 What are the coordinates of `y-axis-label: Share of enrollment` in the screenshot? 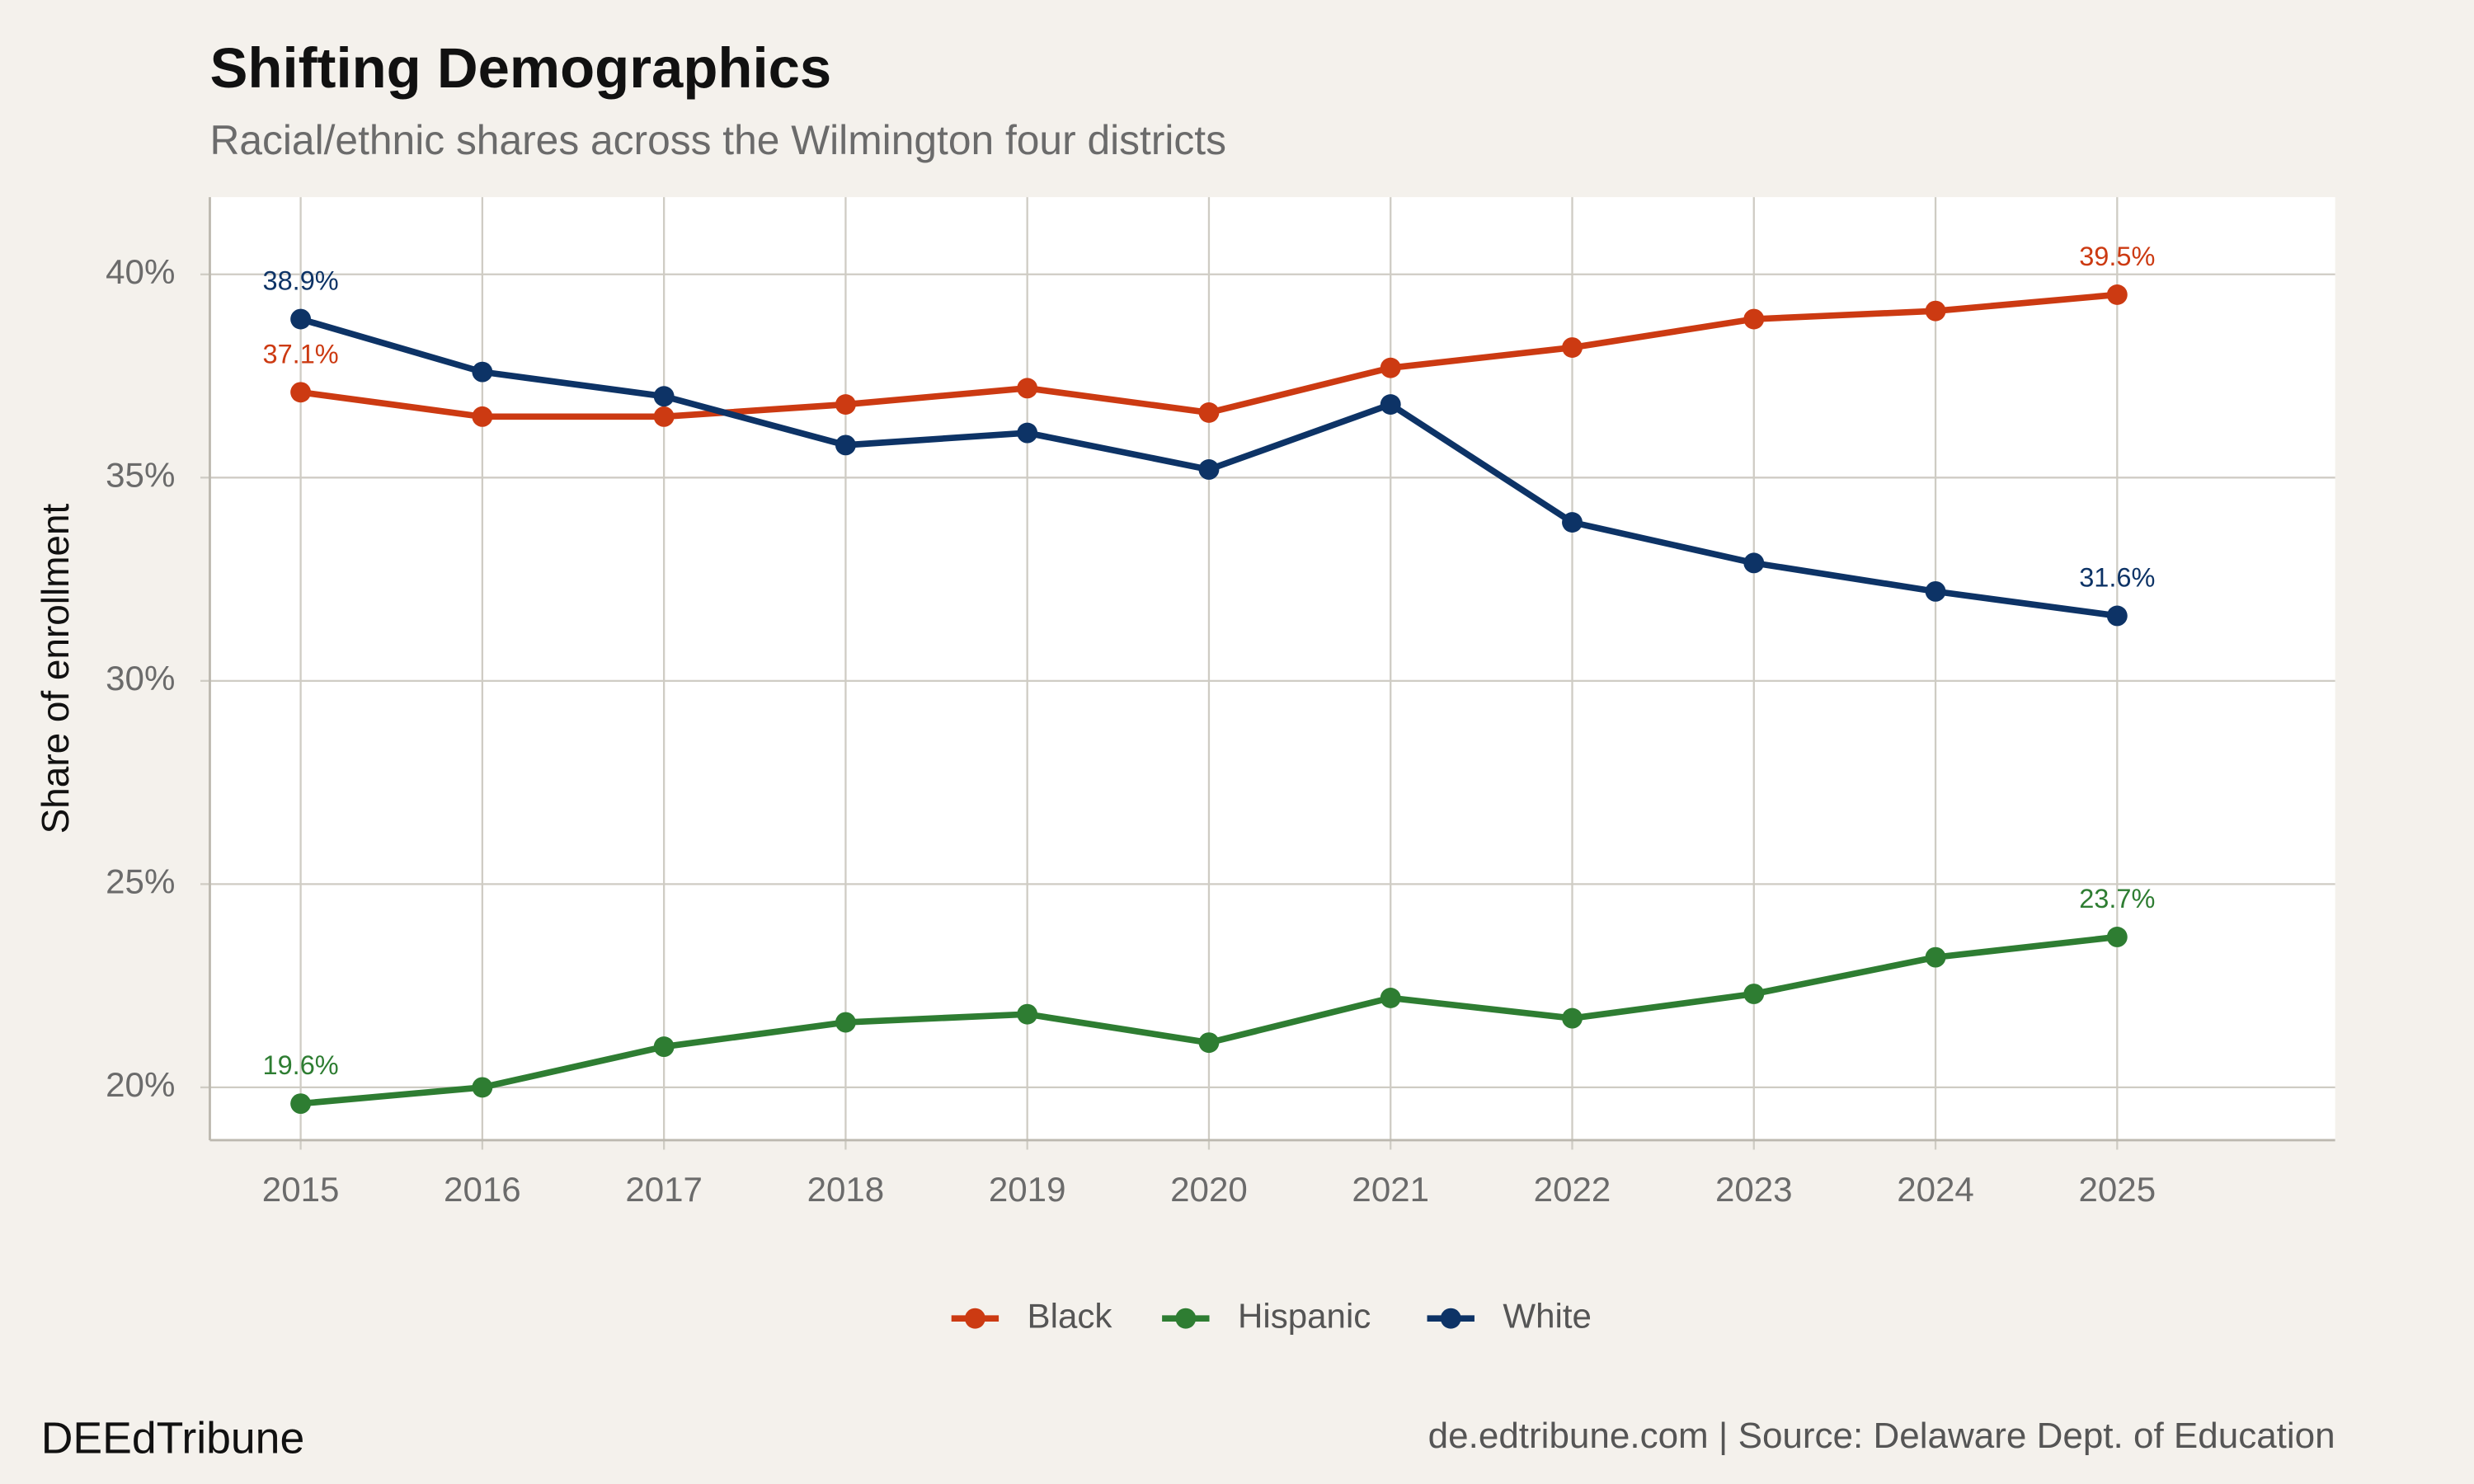 It's located at (55, 669).